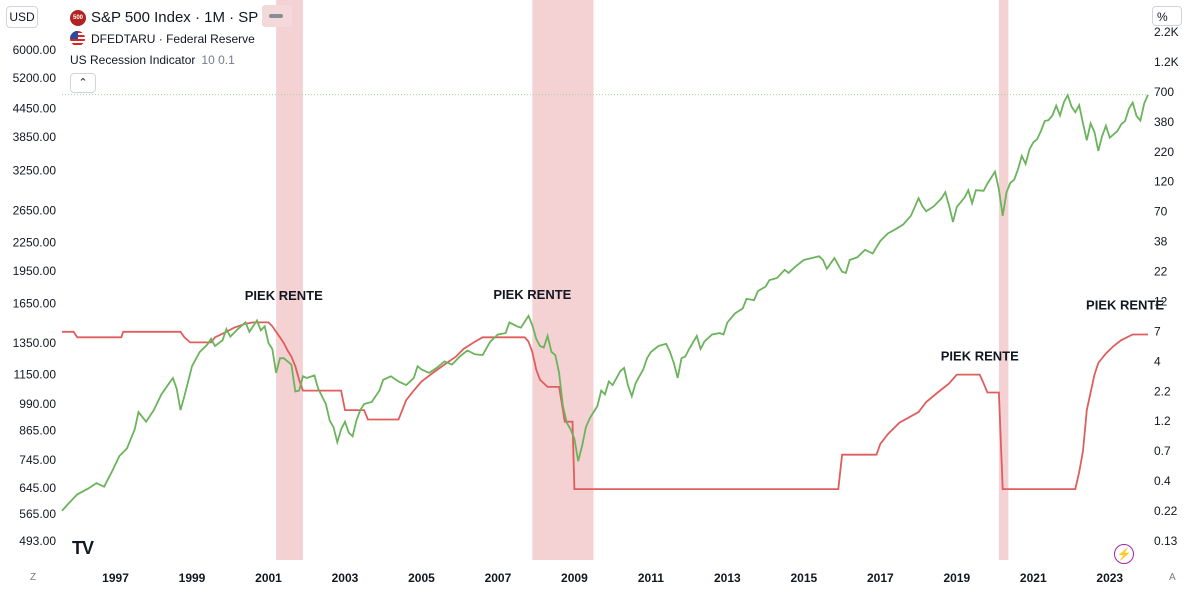  Describe the element at coordinates (35, 170) in the screenshot. I see `left-tick-label: 3250.00` at that location.